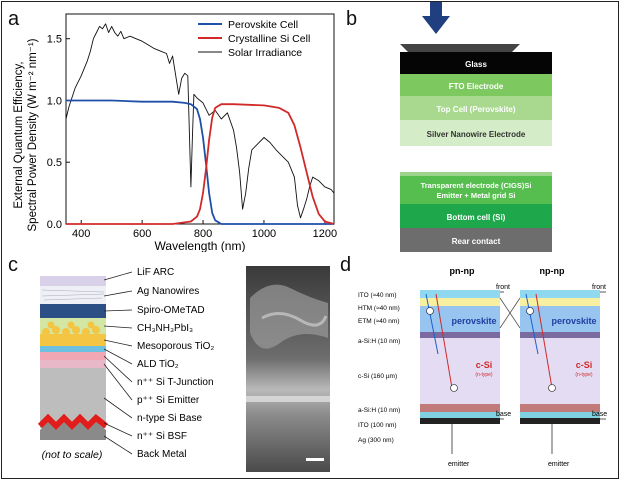  I want to click on right-csi-label: c-Si, so click(584, 365).